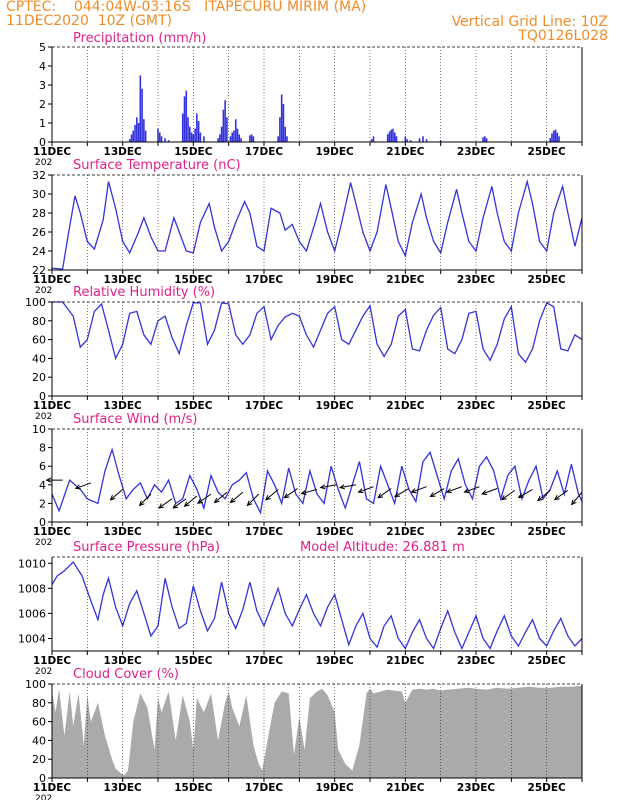  What do you see at coordinates (32, 563) in the screenshot?
I see `y-tick-label: 1010` at bounding box center [32, 563].